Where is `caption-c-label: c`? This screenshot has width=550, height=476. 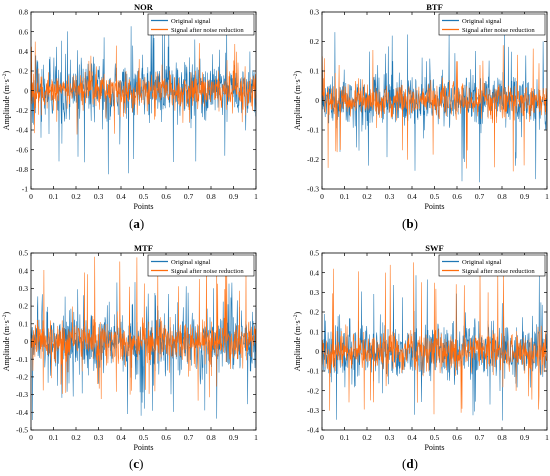 caption-c-label: c is located at coordinates (136, 463).